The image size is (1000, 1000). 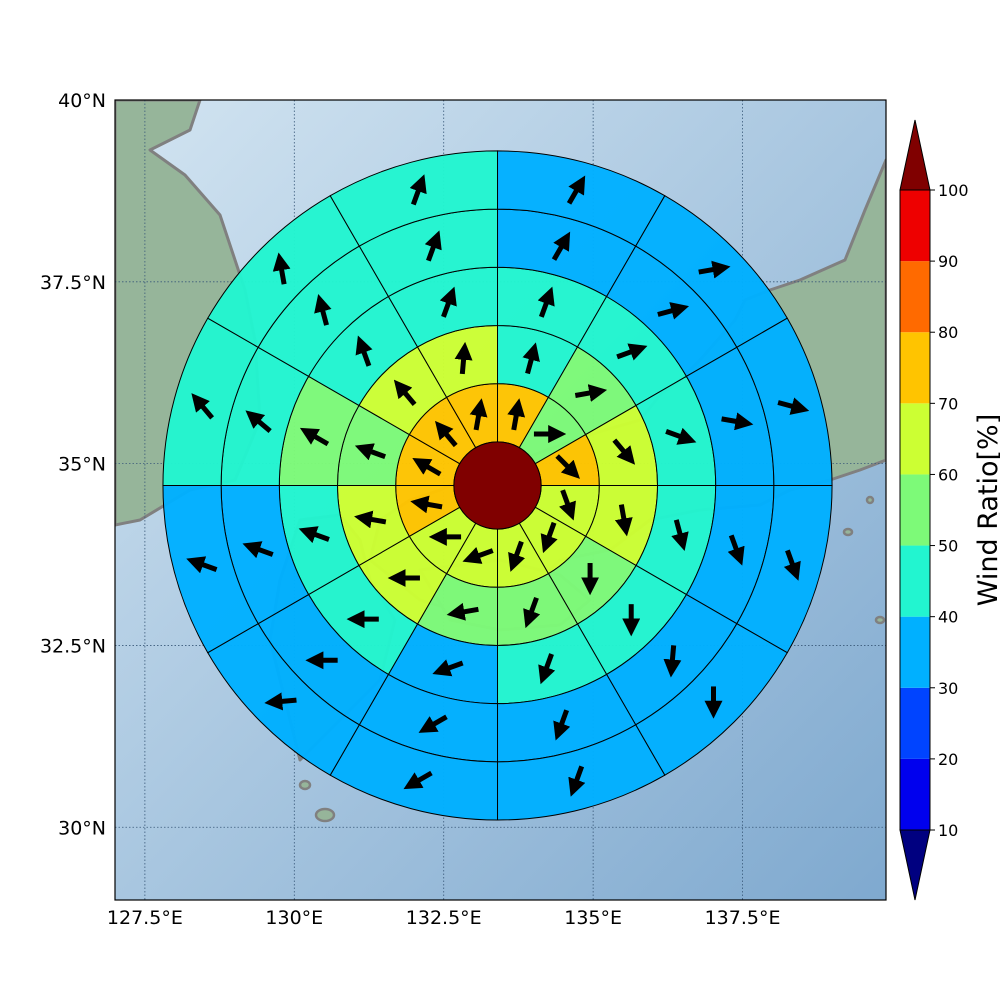 I want to click on colorbar-tick-label: 50, so click(x=948, y=546).